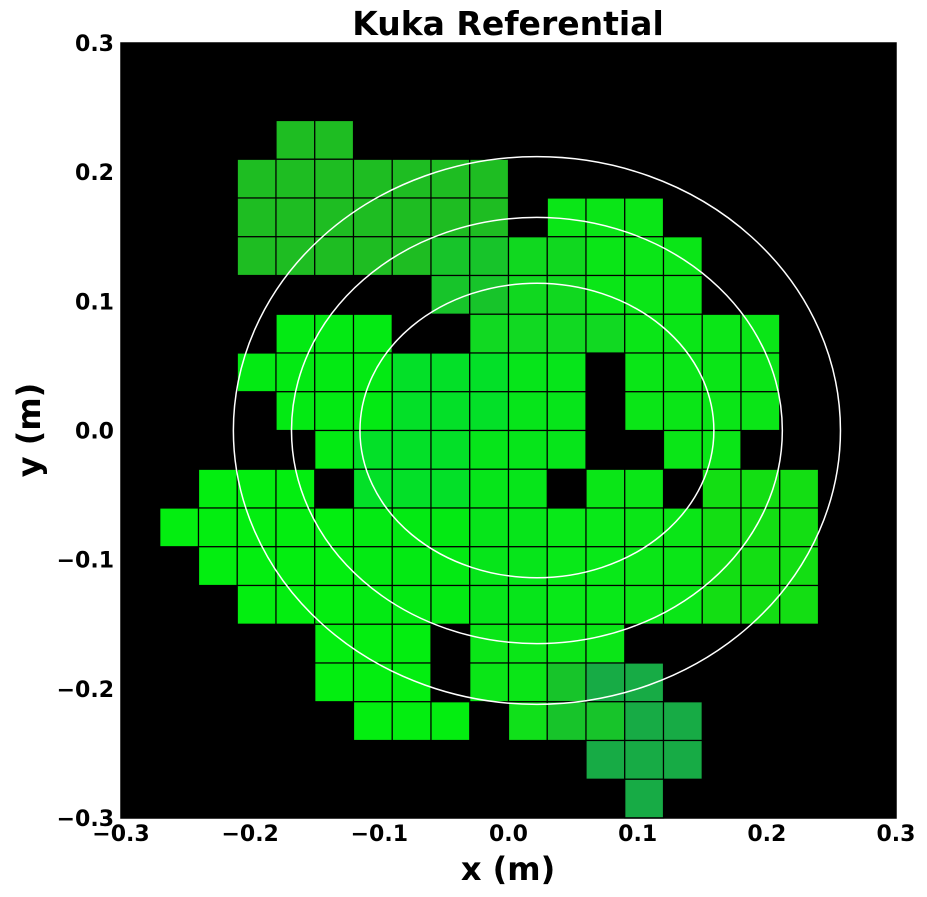  Describe the element at coordinates (637, 834) in the screenshot. I see `x-tick-label: 0.1` at that location.